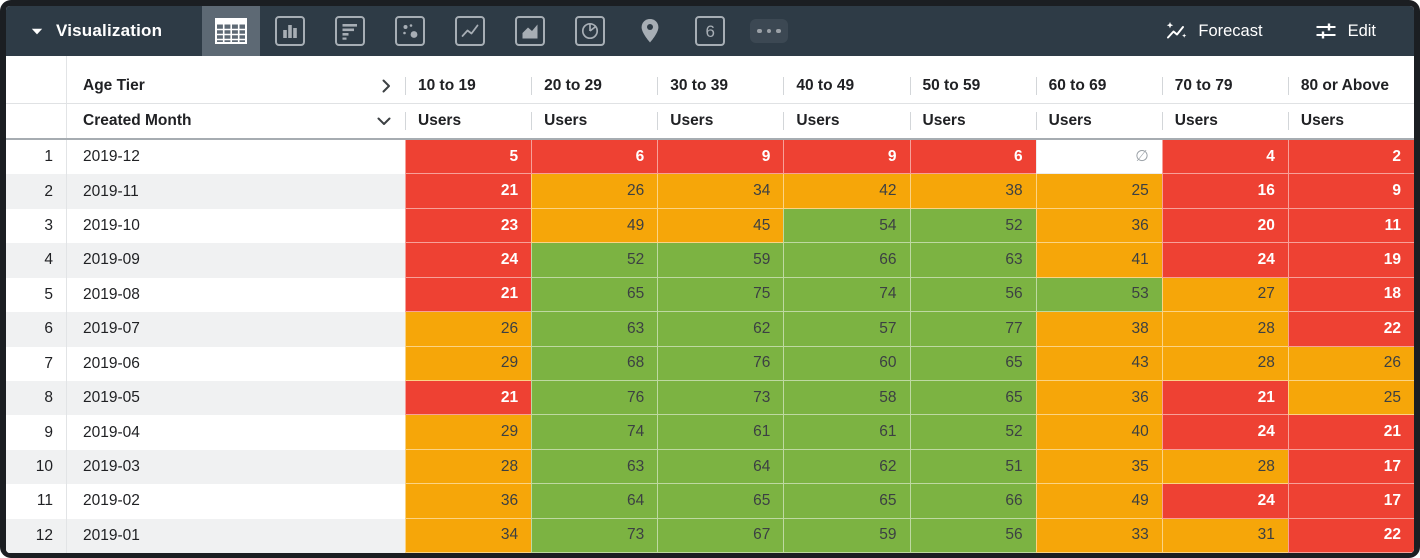 This screenshot has width=1420, height=558. I want to click on data-cell: 75, so click(720, 295).